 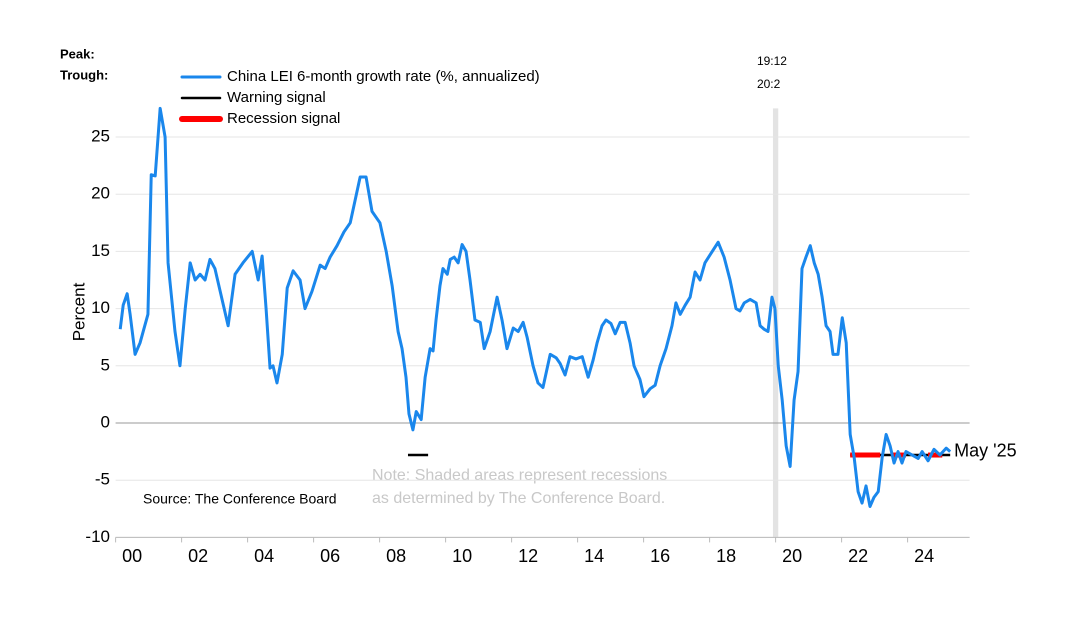 I want to click on y-tick-label: 5, so click(x=105, y=364).